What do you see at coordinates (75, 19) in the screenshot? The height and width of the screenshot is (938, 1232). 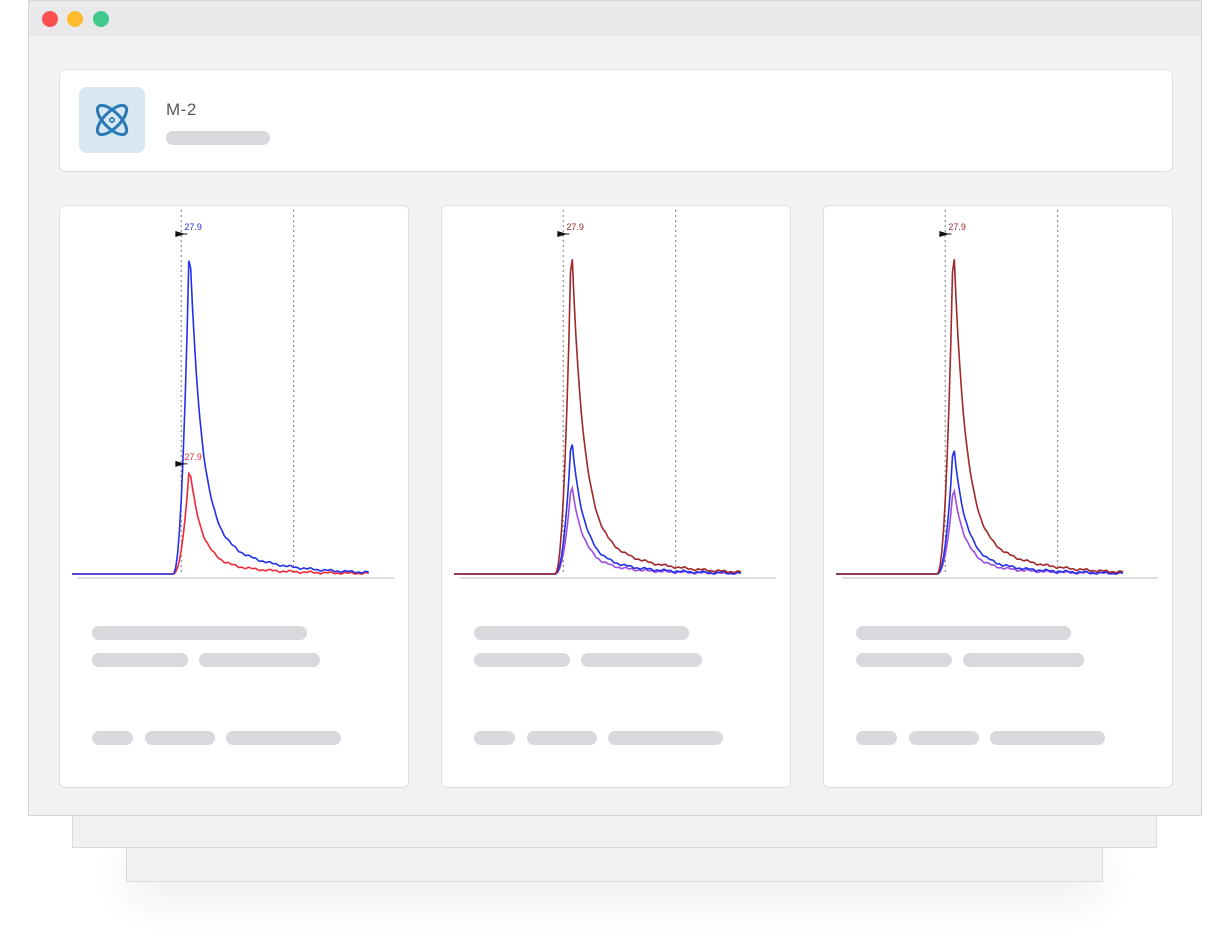 I see `minimize-window-button` at bounding box center [75, 19].